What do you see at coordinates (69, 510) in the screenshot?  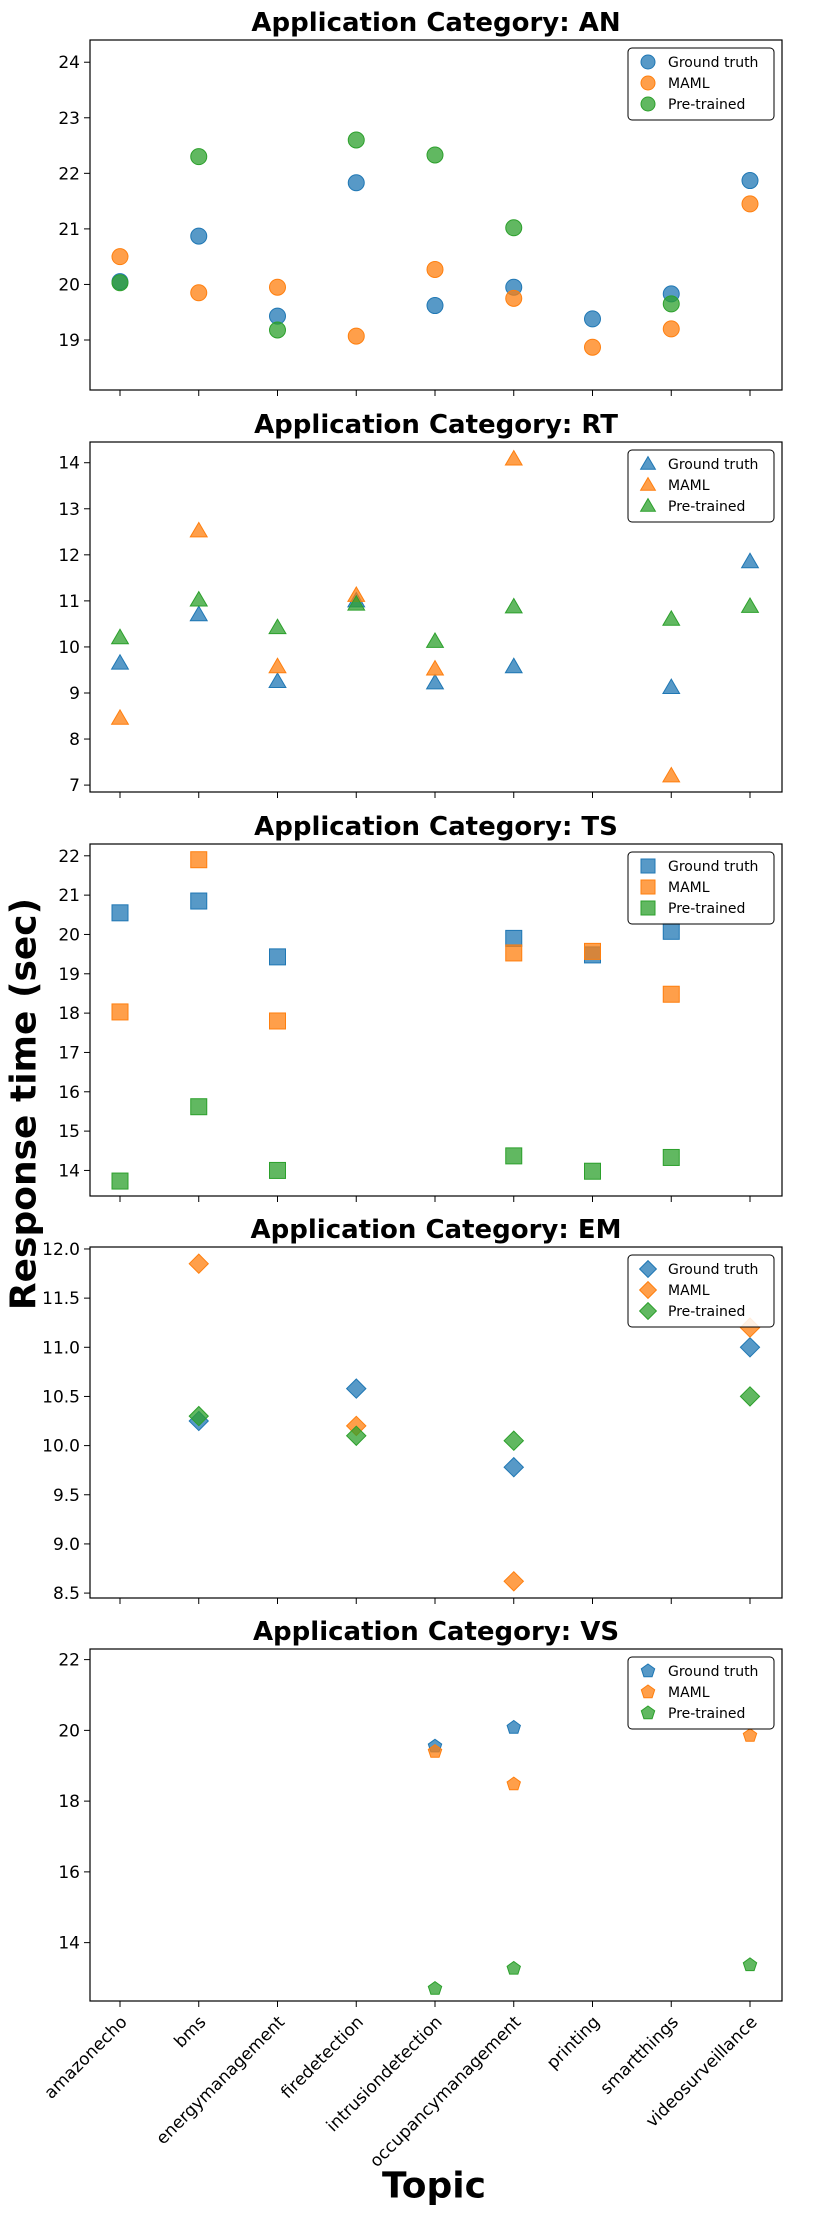 I see `y-tick-label: 13` at bounding box center [69, 510].